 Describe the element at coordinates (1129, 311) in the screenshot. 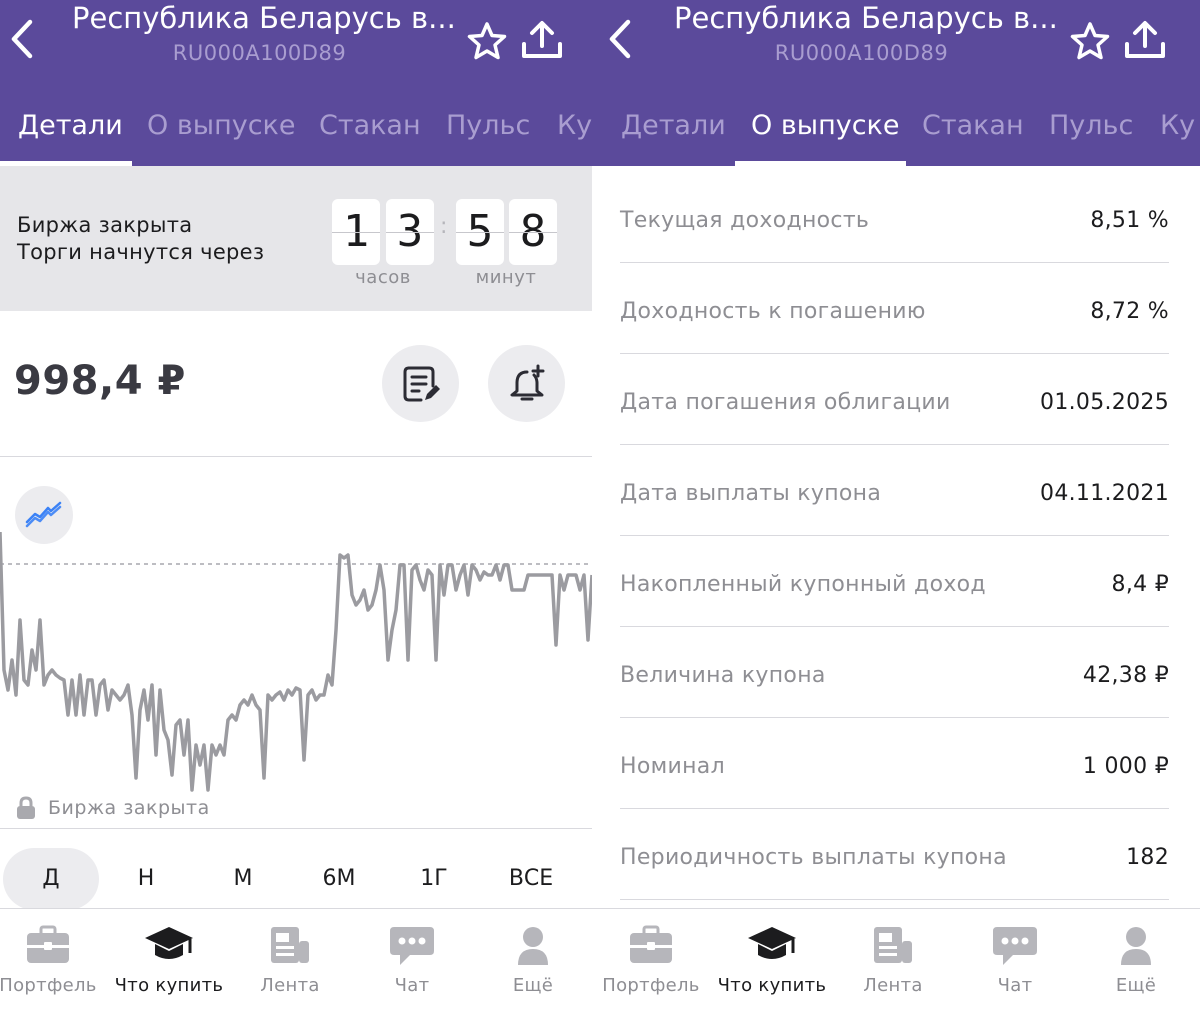

I see `info-value: 8,72 %` at that location.